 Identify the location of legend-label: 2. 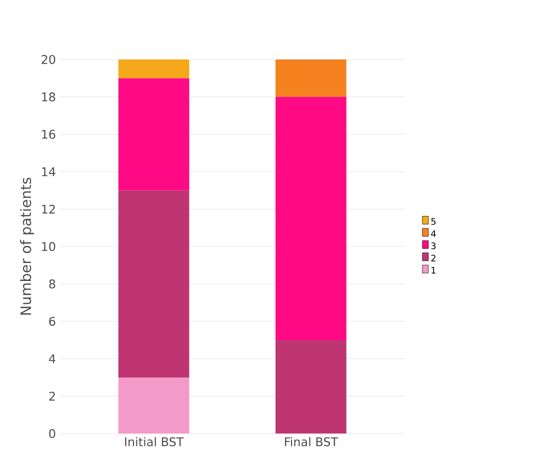
(433, 258).